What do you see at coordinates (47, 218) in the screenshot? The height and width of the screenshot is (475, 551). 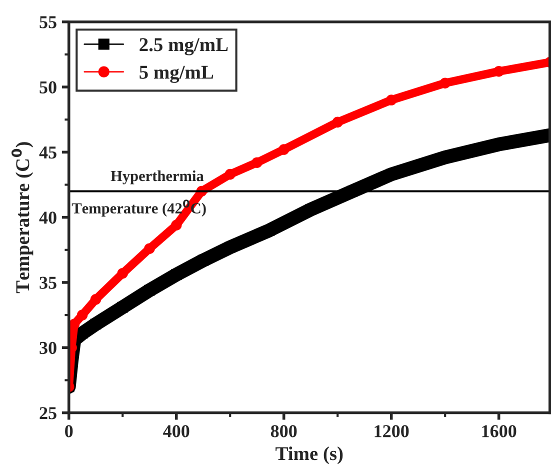 I see `y-tick-label: 40` at bounding box center [47, 218].